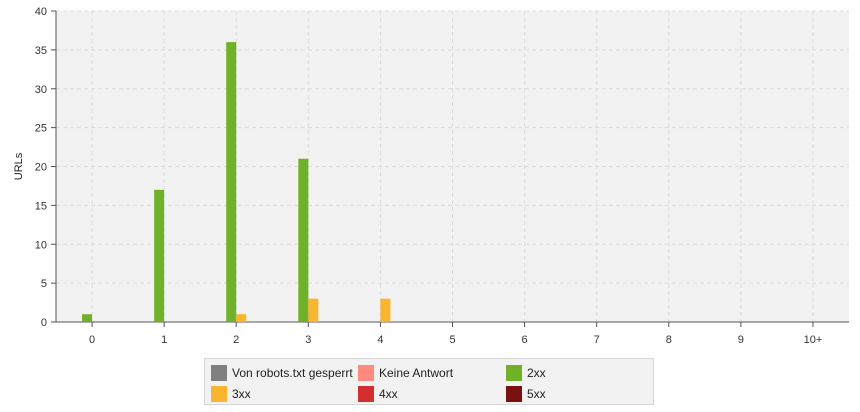 The height and width of the screenshot is (412, 860). I want to click on legend-item: Keine Antwort, so click(405, 373).